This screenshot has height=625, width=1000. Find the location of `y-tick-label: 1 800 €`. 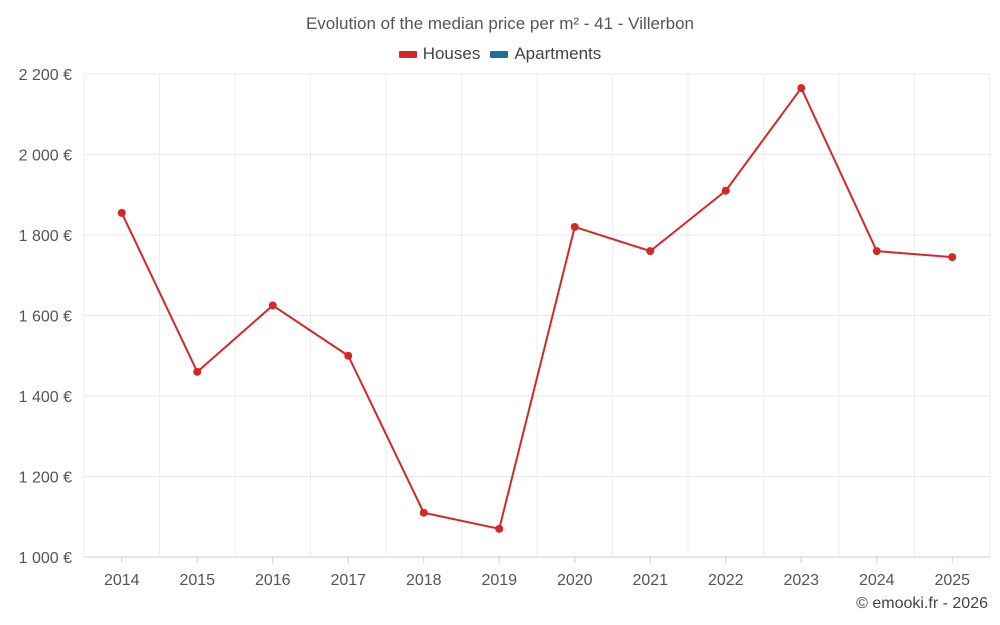

y-tick-label: 1 800 € is located at coordinates (45, 236).